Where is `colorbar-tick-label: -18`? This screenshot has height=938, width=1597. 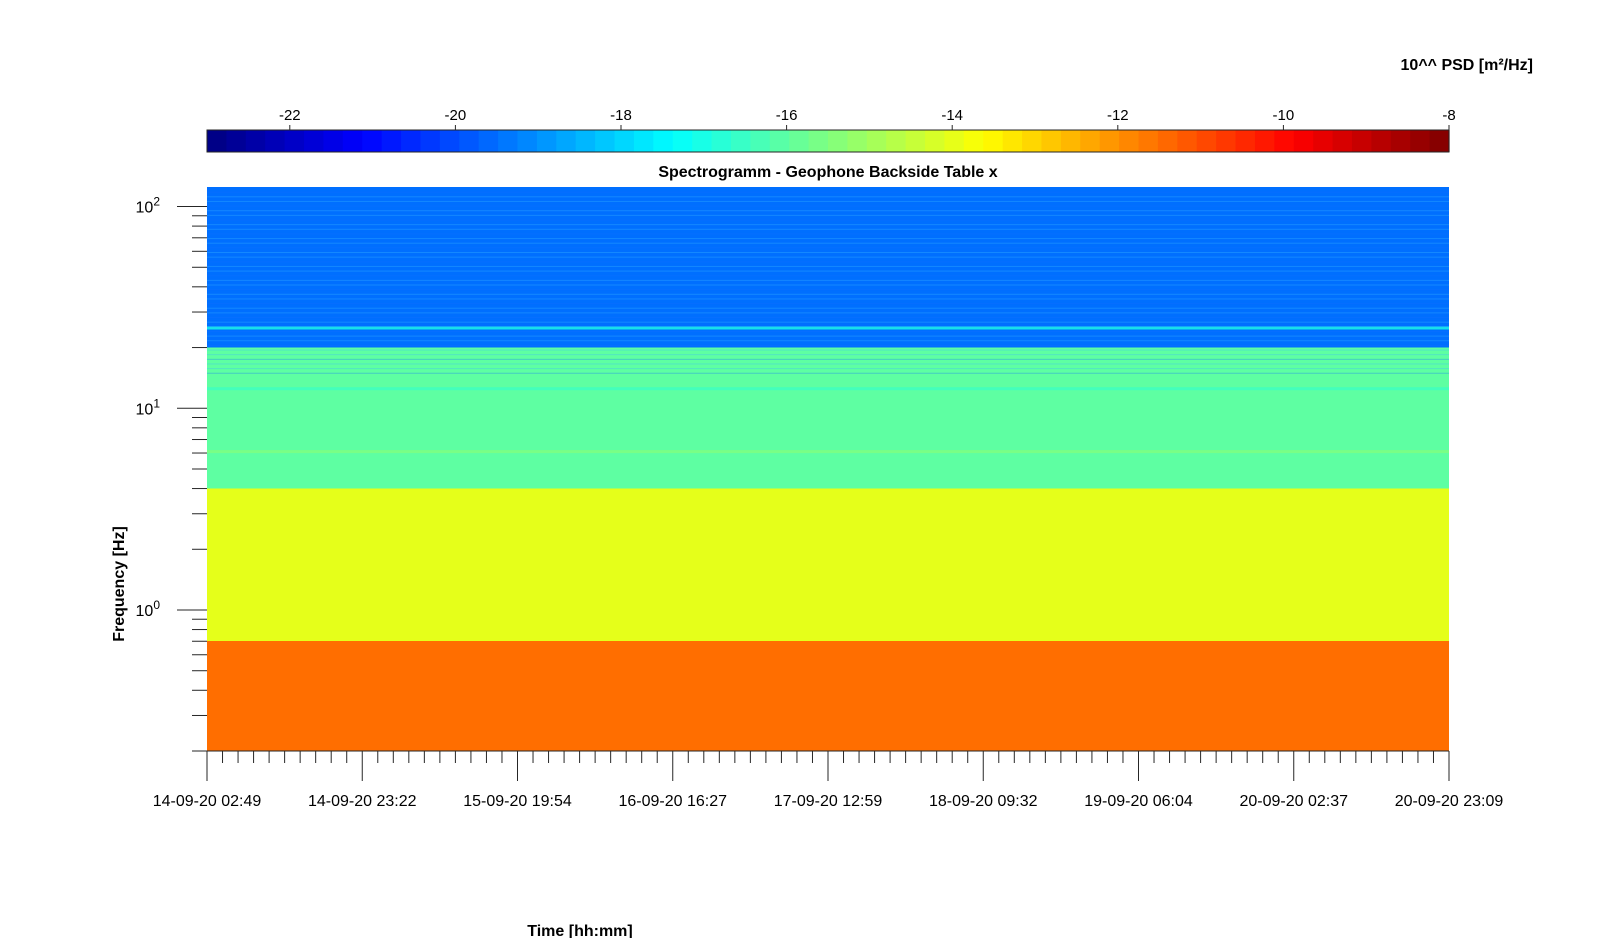
colorbar-tick-label: -18 is located at coordinates (621, 115).